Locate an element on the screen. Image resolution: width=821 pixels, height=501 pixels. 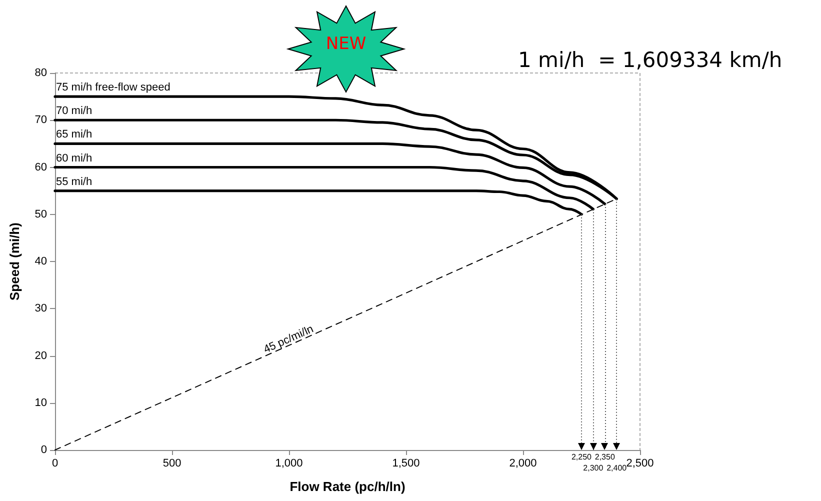
y-tick-label: 0 is located at coordinates (43, 450).